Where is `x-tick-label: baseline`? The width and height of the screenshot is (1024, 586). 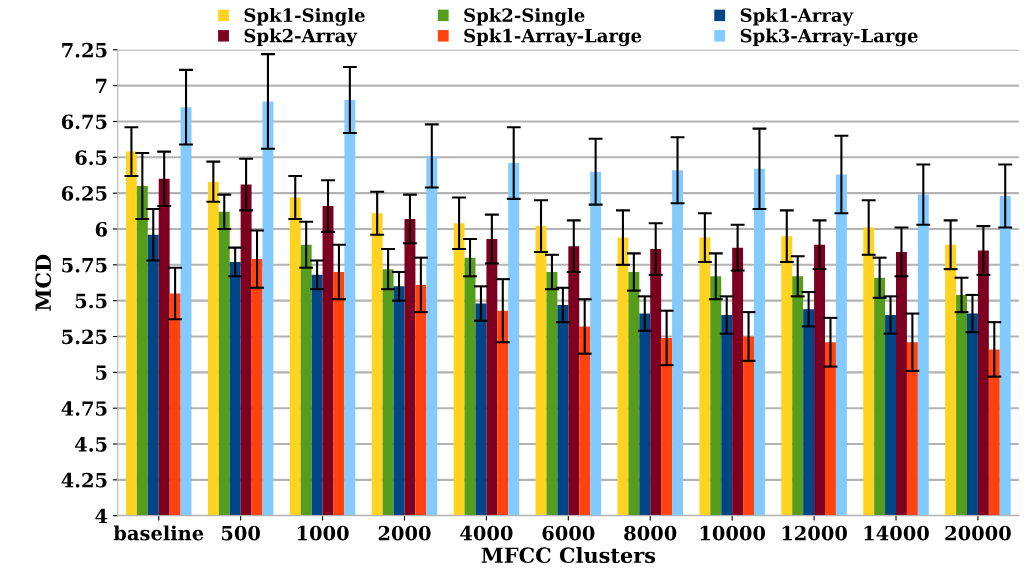 x-tick-label: baseline is located at coordinates (158, 533).